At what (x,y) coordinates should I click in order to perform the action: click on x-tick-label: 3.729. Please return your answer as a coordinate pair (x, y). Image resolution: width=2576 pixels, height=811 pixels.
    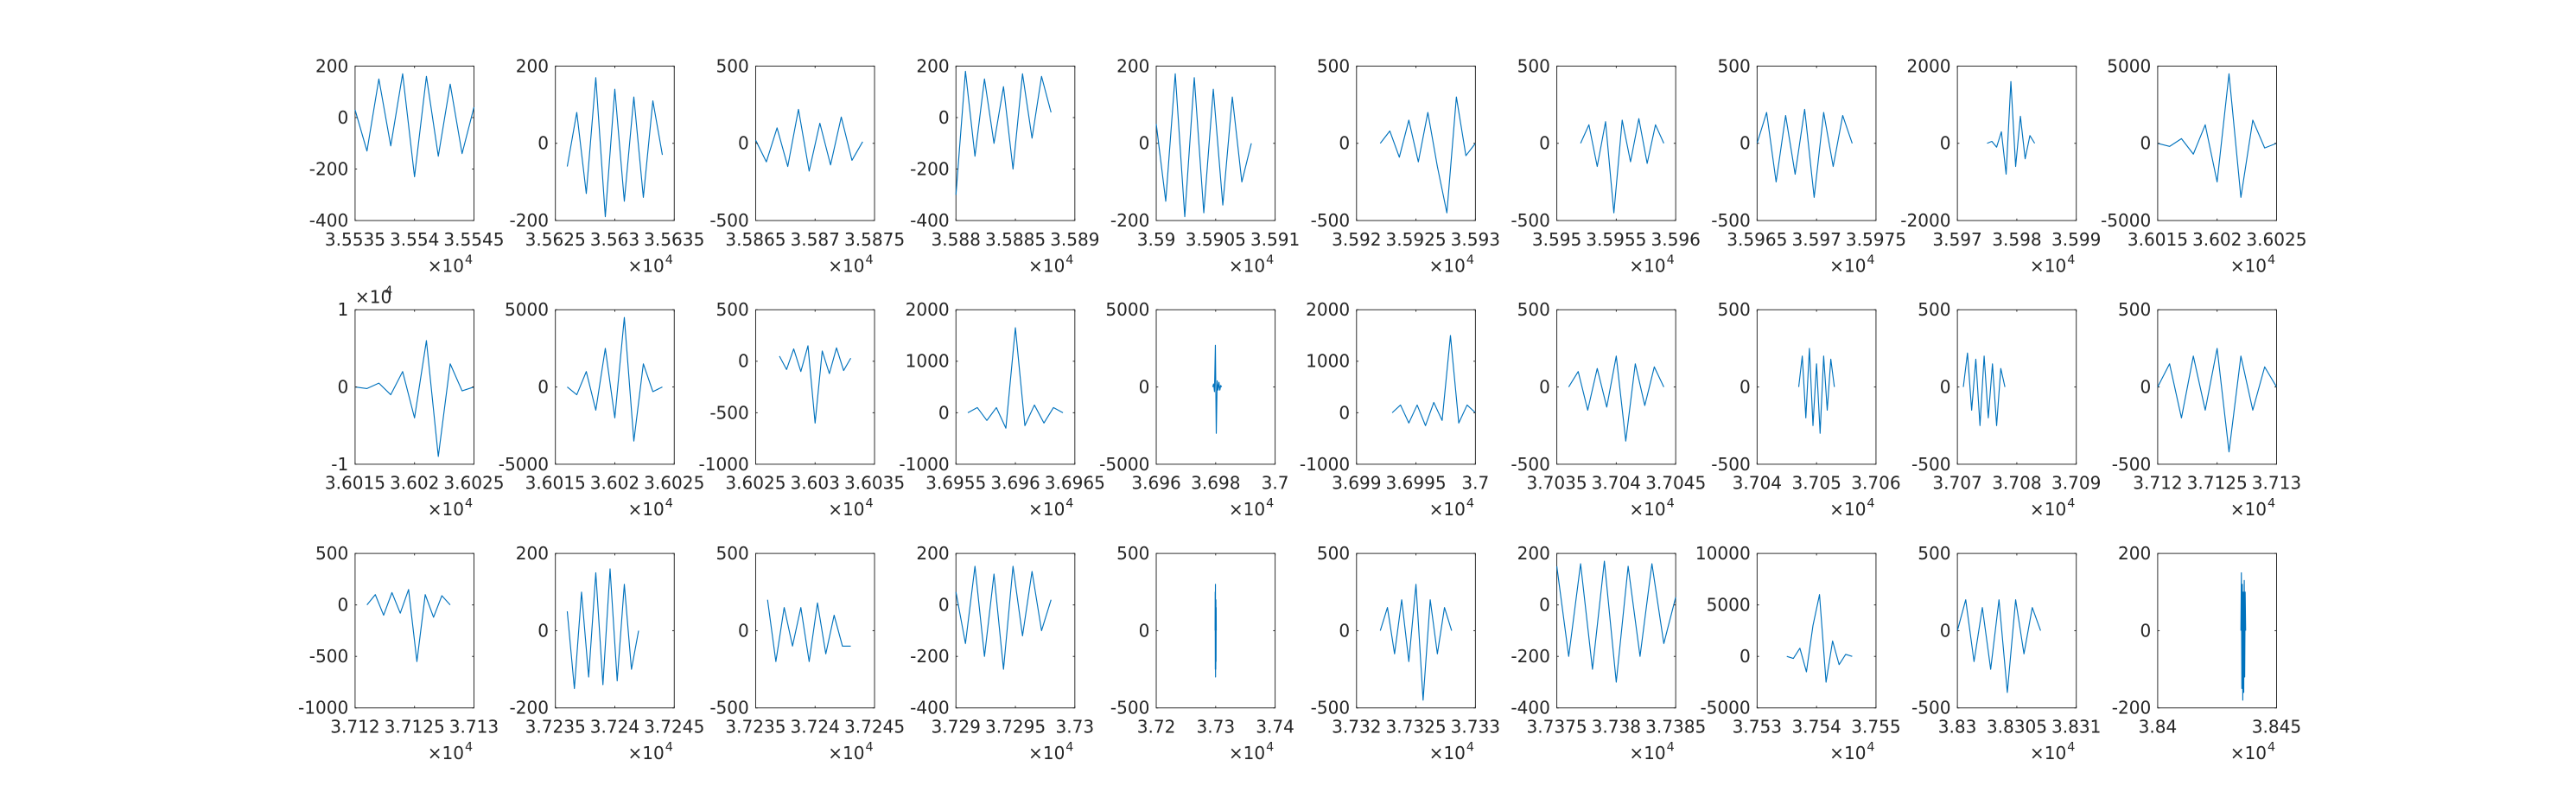
    Looking at the image, I should click on (956, 726).